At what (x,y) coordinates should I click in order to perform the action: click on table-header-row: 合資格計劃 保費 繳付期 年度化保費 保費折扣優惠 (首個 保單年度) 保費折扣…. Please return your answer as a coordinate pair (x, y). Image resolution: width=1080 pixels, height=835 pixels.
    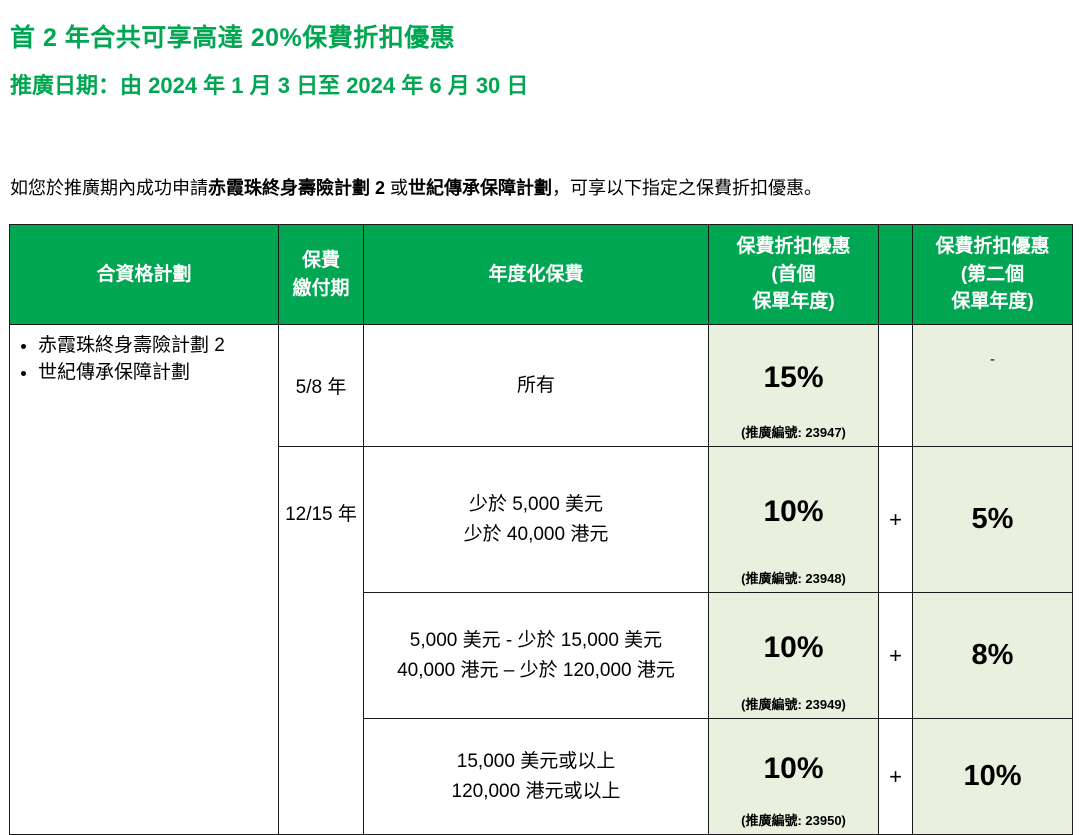
    Looking at the image, I should click on (541, 274).